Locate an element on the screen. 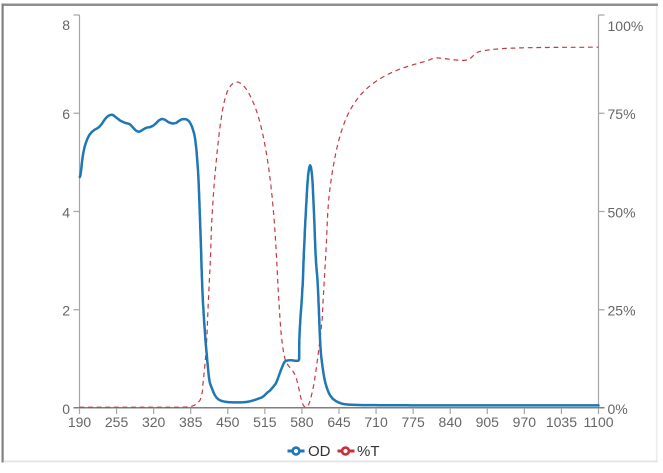 This screenshot has width=663, height=473. svg-text: 970 is located at coordinates (525, 422).